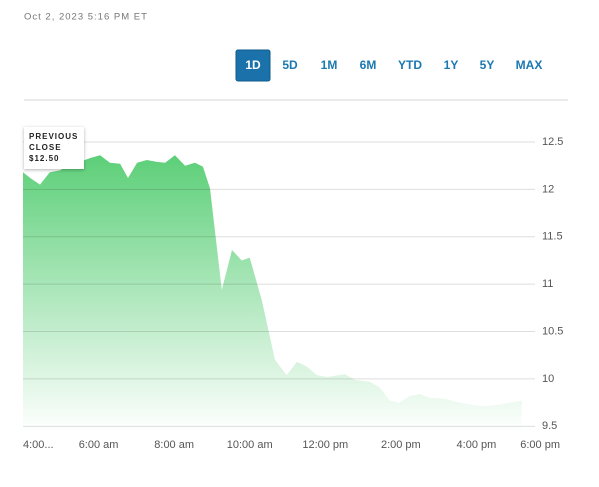 This screenshot has height=487, width=599. Describe the element at coordinates (552, 237) in the screenshot. I see `y-tick-label: 11.5` at that location.